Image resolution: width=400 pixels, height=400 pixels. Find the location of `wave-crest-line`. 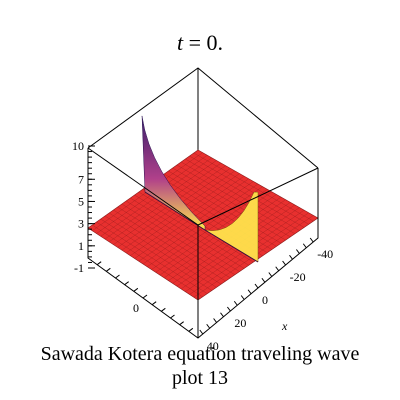

wave-crest-line is located at coordinates (201, 227).